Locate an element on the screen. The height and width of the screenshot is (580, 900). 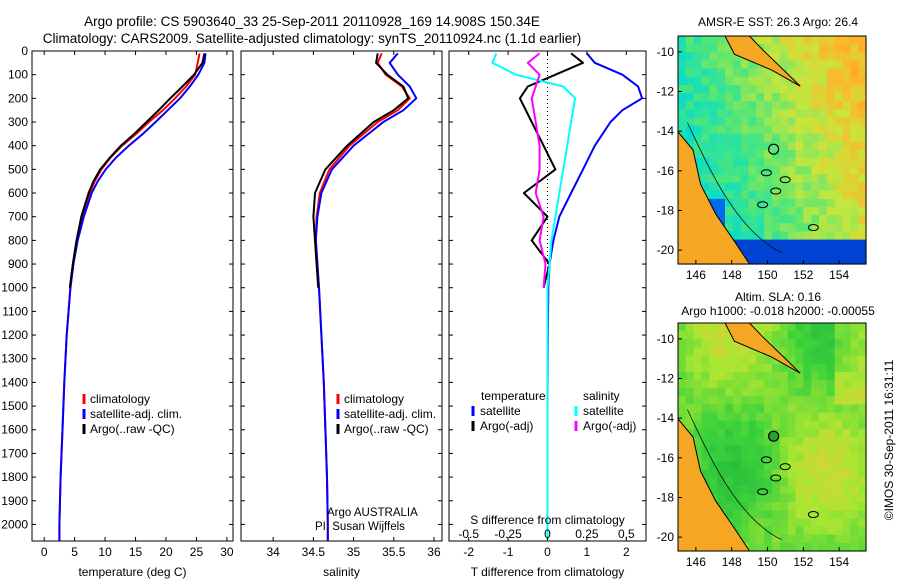
depth-tick-label: 1400 is located at coordinates (14, 382).